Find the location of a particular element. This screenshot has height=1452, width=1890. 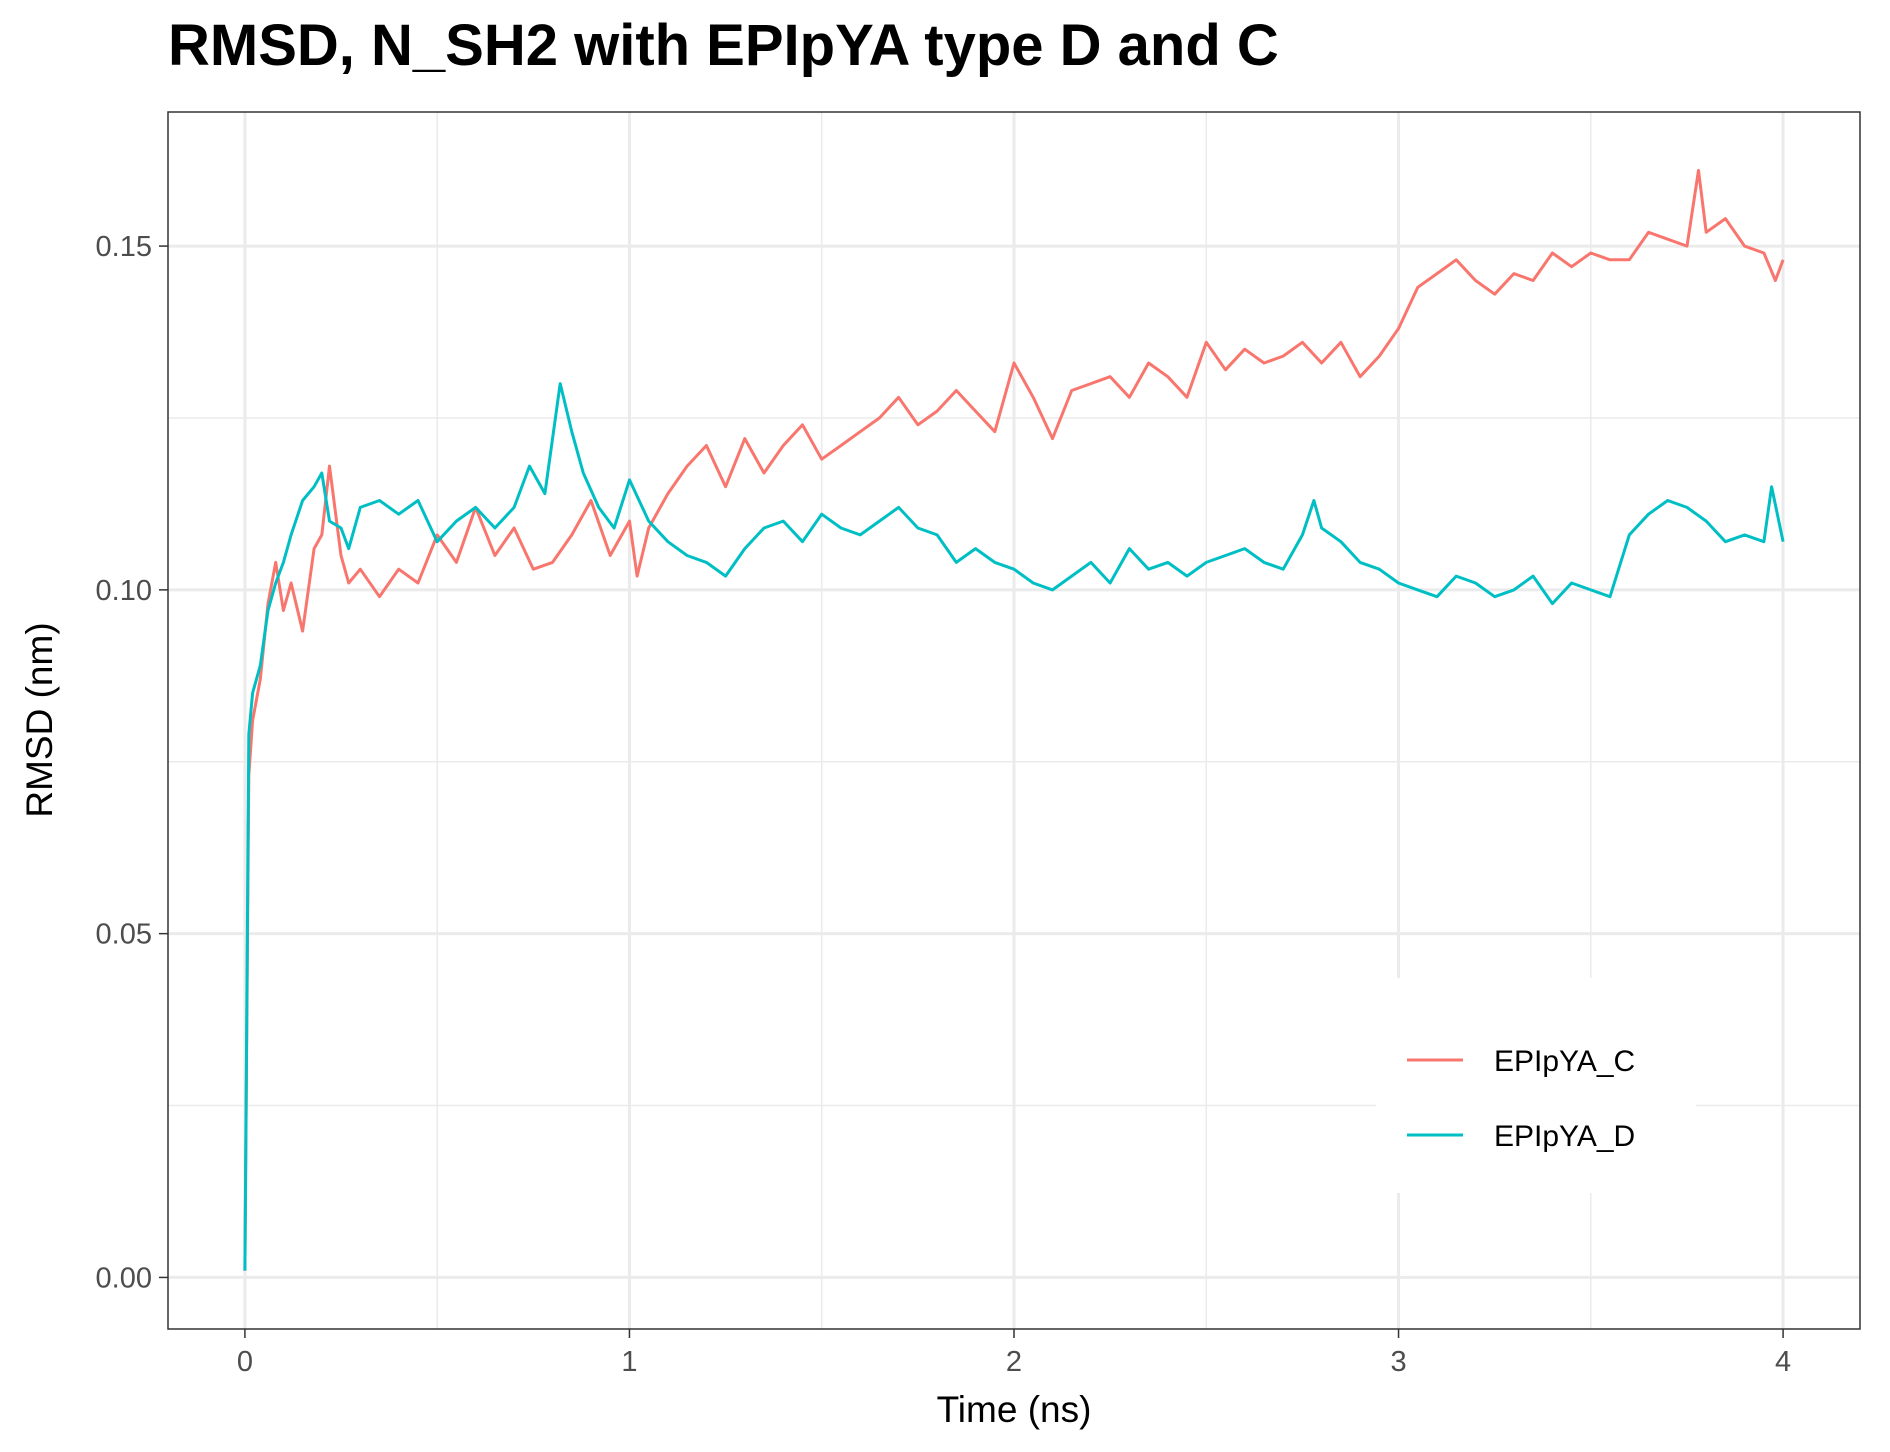

legend-label: EPIpYA_D is located at coordinates (1564, 1136).